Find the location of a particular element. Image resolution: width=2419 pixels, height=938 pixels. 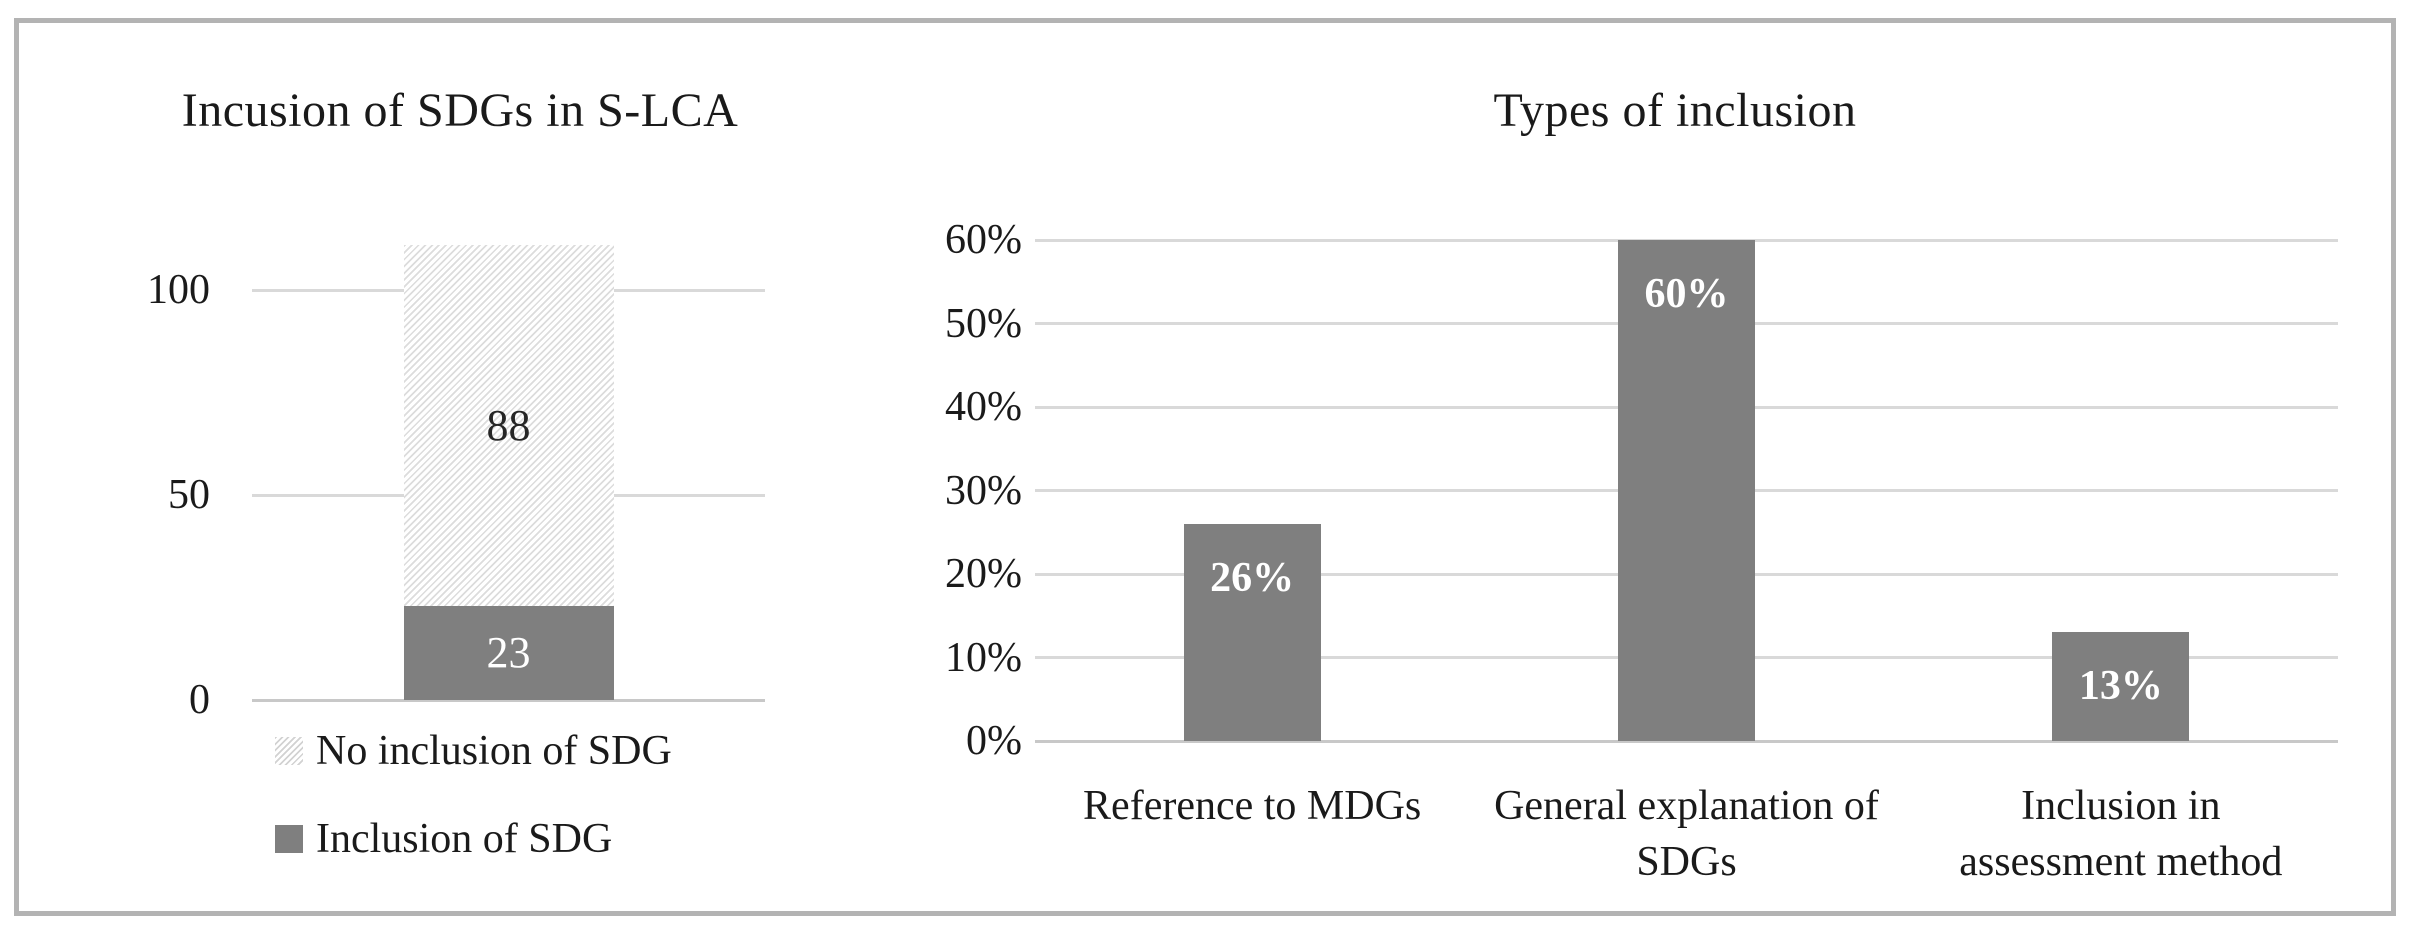

bar-segment-no-inclusion-of-sdg: 88 is located at coordinates (508, 425).